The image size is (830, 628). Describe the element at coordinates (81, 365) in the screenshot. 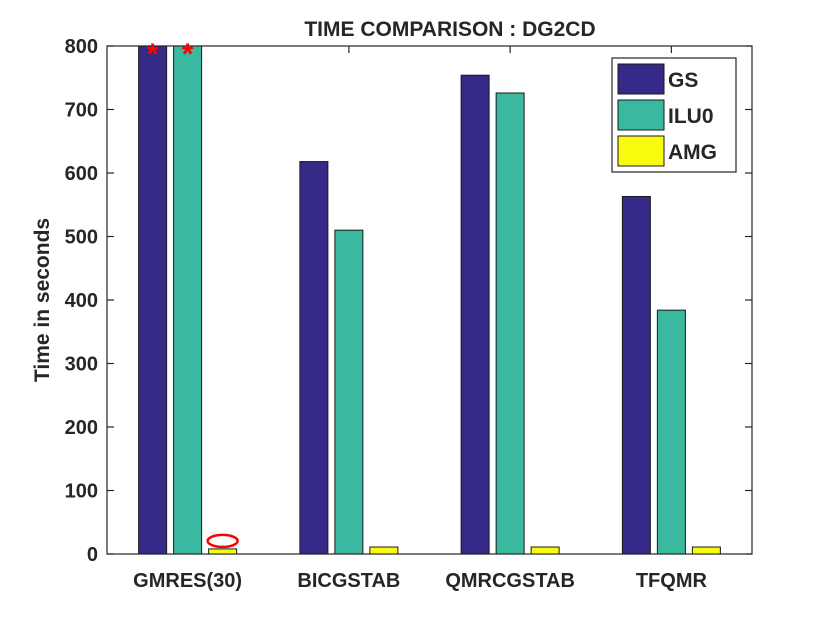

I see `y-tick-label: 300` at that location.